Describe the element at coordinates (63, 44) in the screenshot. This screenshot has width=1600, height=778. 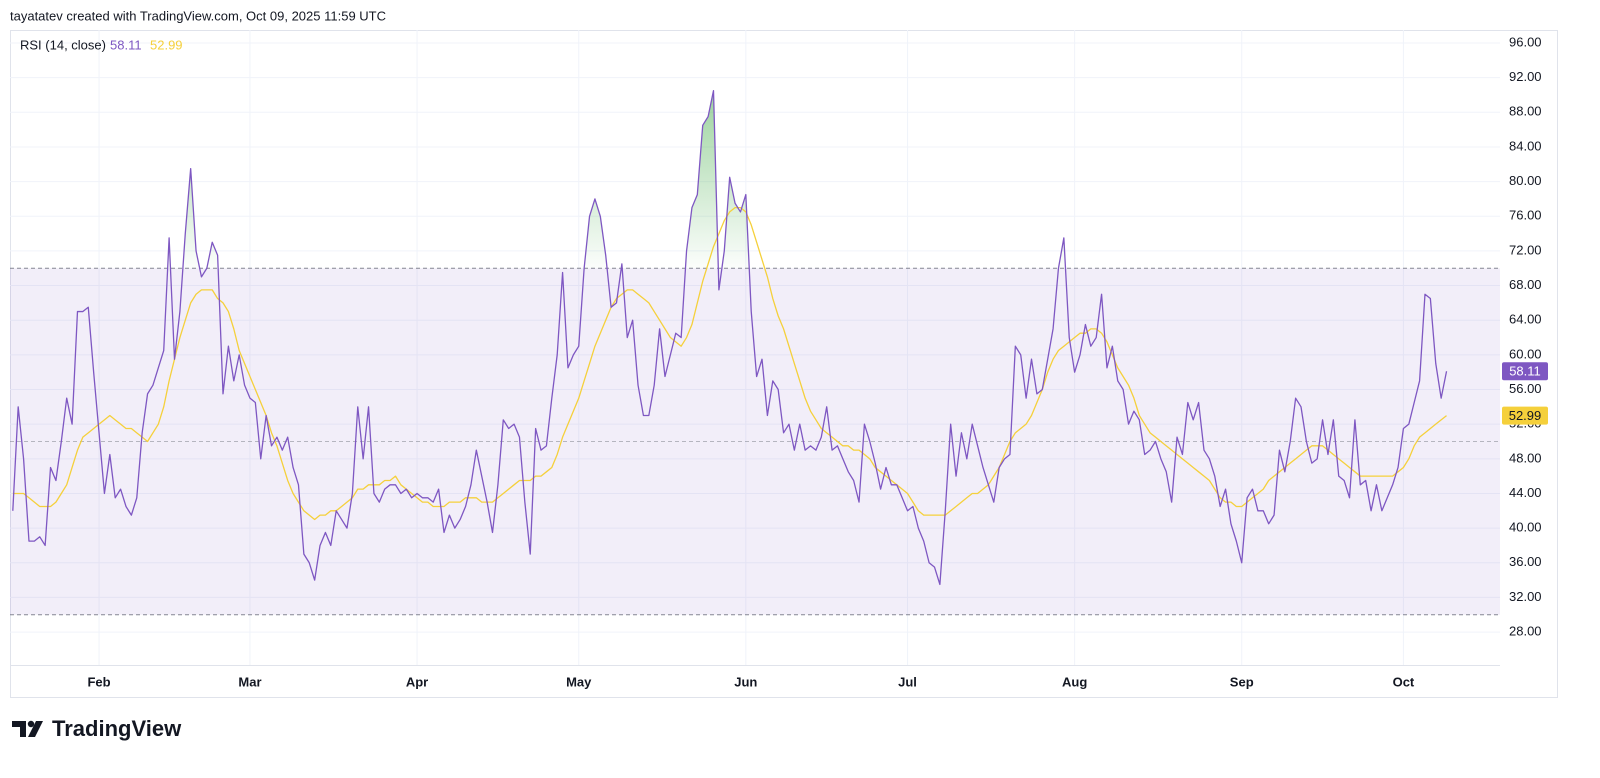
I see `legend-title: RSI (14, close)` at that location.